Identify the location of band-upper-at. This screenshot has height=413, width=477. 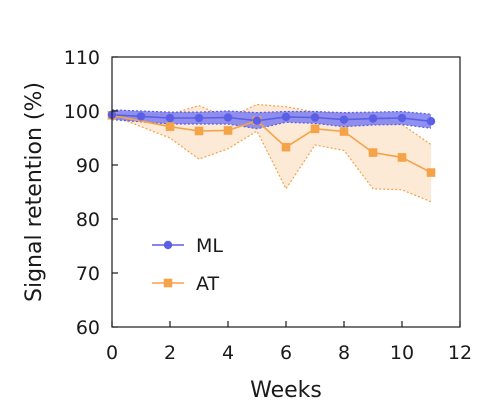
(271, 124).